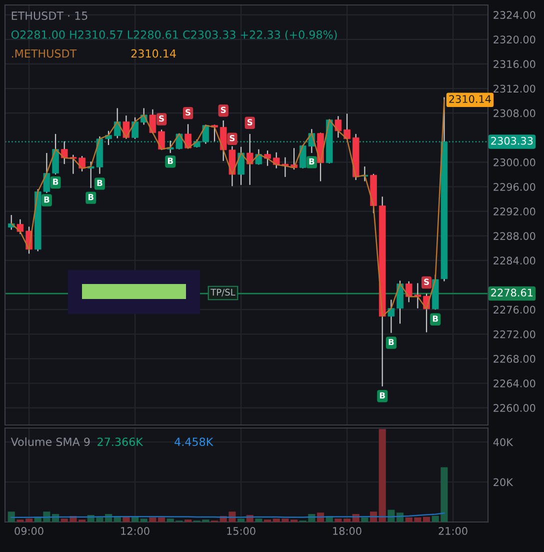 Image resolution: width=544 pixels, height=552 pixels. I want to click on x-tick-label: 15:00, so click(241, 531).